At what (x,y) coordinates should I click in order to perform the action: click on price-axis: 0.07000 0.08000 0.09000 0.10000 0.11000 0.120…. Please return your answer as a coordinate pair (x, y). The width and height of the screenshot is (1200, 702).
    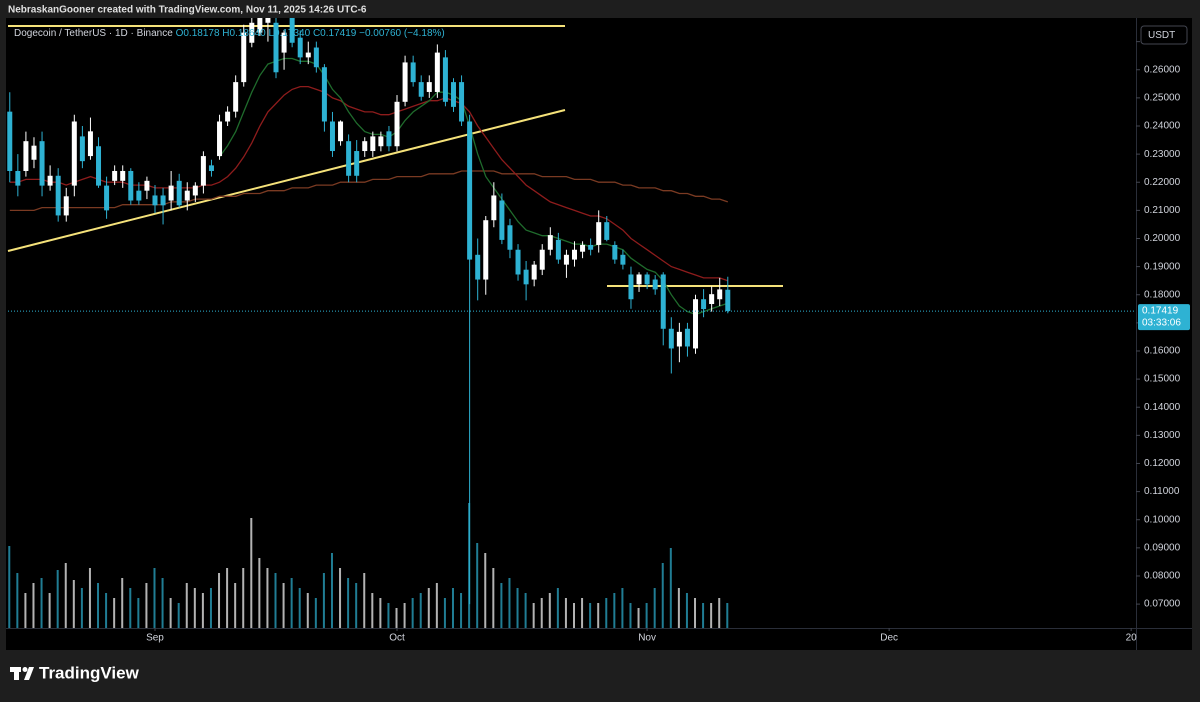
    Looking at the image, I should click on (1158, 323).